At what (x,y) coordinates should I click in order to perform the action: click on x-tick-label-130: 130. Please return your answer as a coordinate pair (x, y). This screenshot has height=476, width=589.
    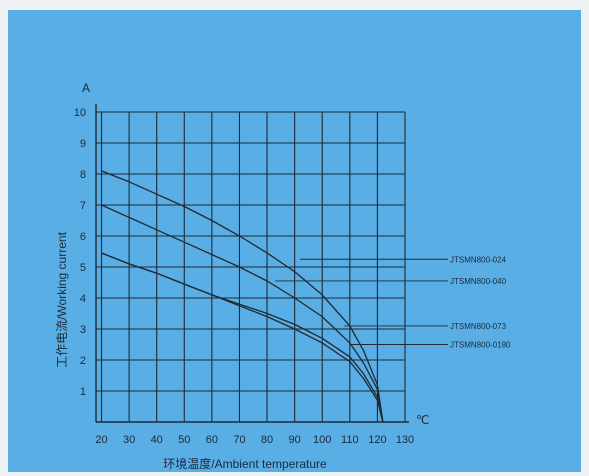
    Looking at the image, I should click on (405, 440).